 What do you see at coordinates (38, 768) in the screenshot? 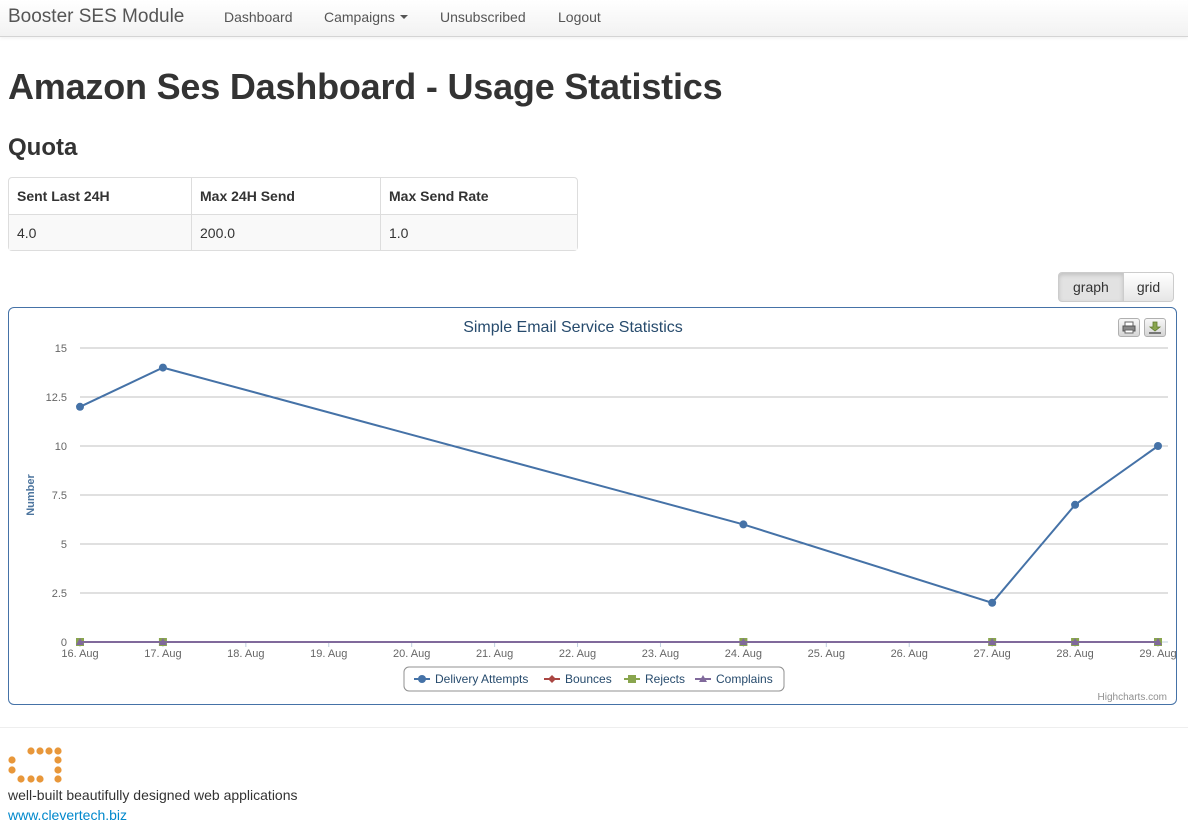
I see `clevertech-logo-icon` at bounding box center [38, 768].